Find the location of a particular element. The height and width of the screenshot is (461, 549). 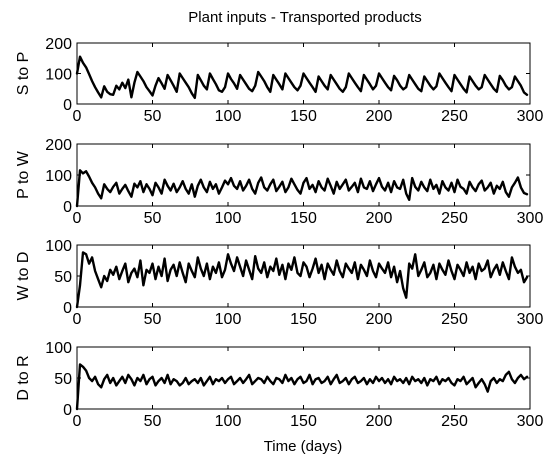

axes-box is located at coordinates (303, 175).